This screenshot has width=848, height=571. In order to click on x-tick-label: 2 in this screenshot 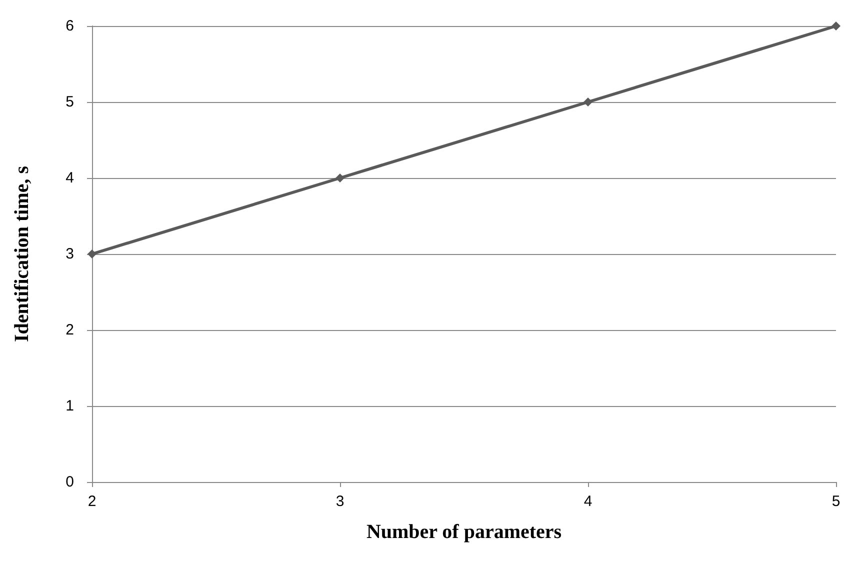, I will do `click(92, 501)`.